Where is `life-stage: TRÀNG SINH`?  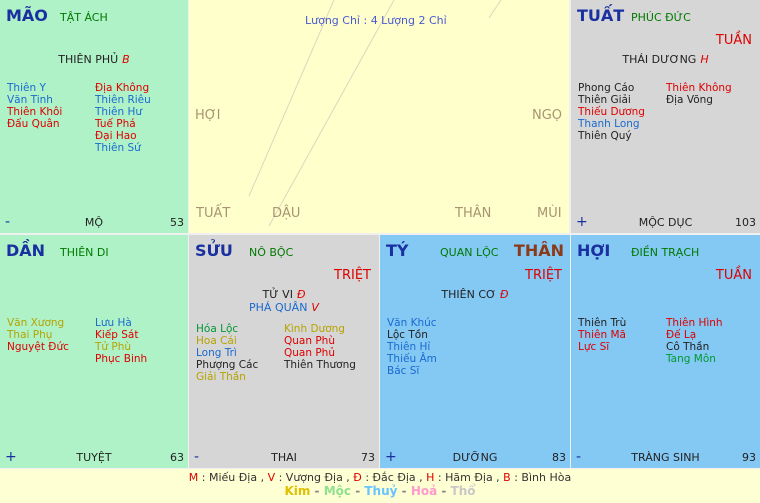 life-stage: TRÀNG SINH is located at coordinates (665, 457).